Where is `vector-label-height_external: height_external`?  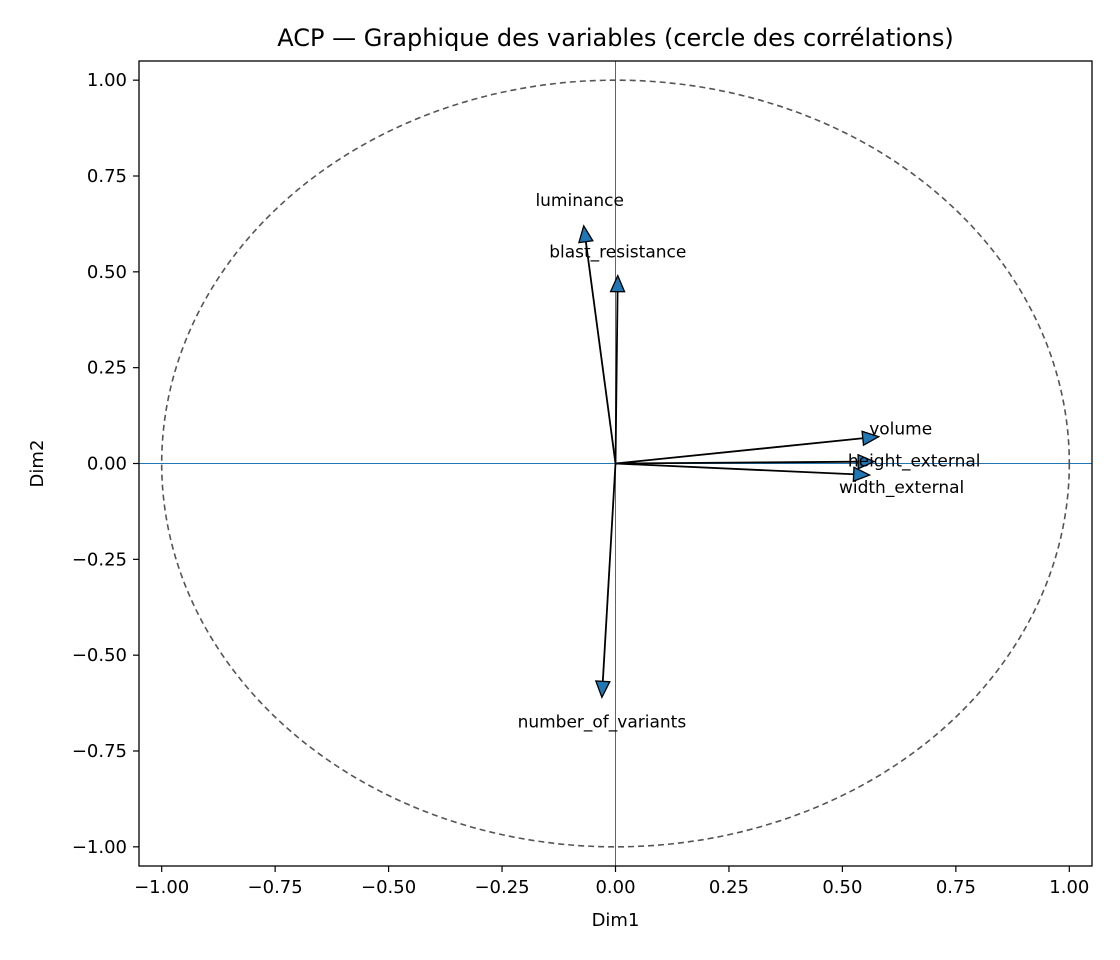
vector-label-height_external: height_external is located at coordinates (914, 462).